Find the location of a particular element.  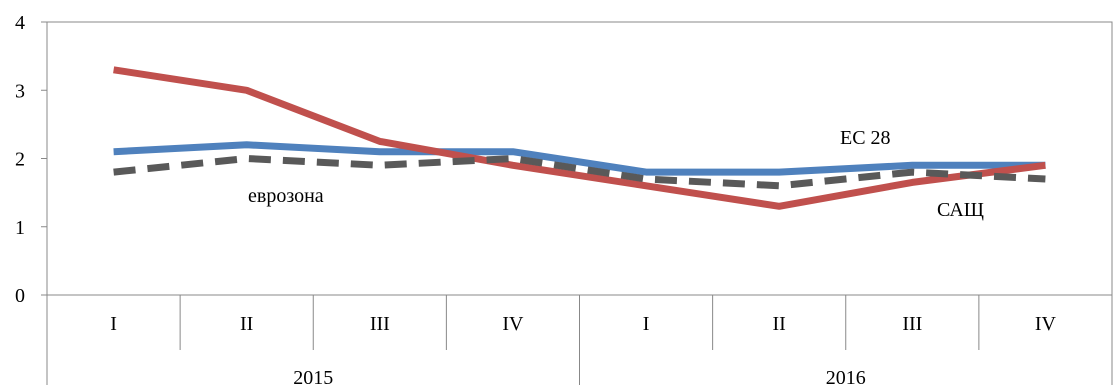

y-tick-label: 1 is located at coordinates (20, 228).